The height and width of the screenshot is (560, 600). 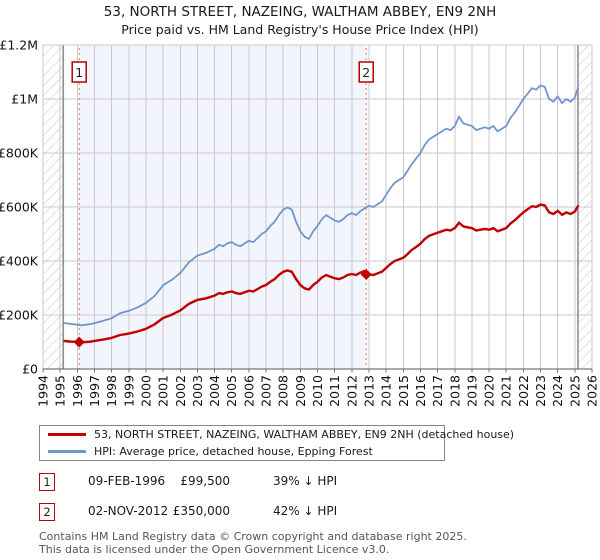 What do you see at coordinates (574, 391) in the screenshot?
I see `x-axis-tick-label: 2025` at bounding box center [574, 391].